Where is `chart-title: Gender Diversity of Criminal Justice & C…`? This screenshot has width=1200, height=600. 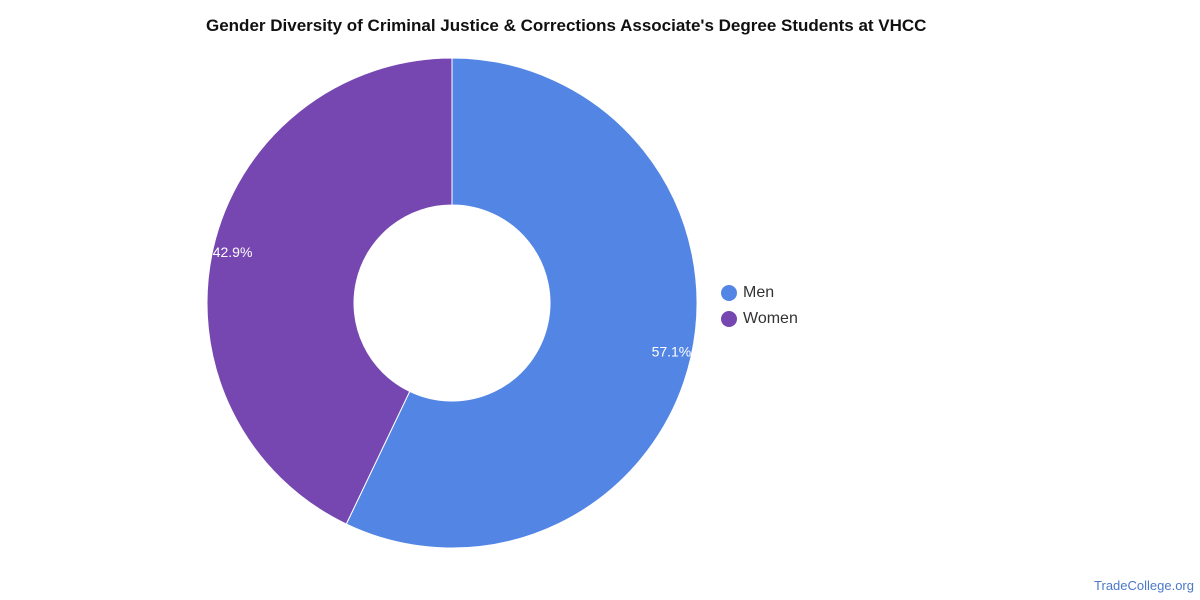
chart-title: Gender Diversity of Criminal Justice & C… is located at coordinates (566, 25).